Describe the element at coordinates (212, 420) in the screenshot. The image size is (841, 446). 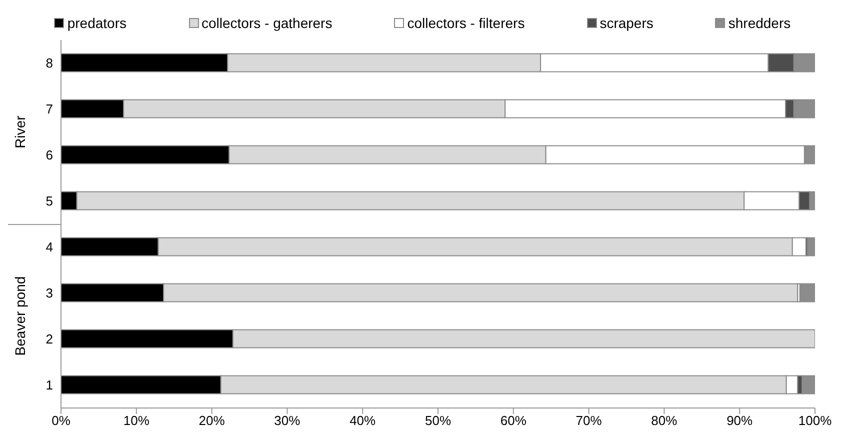
I see `x-tick-label: 20%` at that location.